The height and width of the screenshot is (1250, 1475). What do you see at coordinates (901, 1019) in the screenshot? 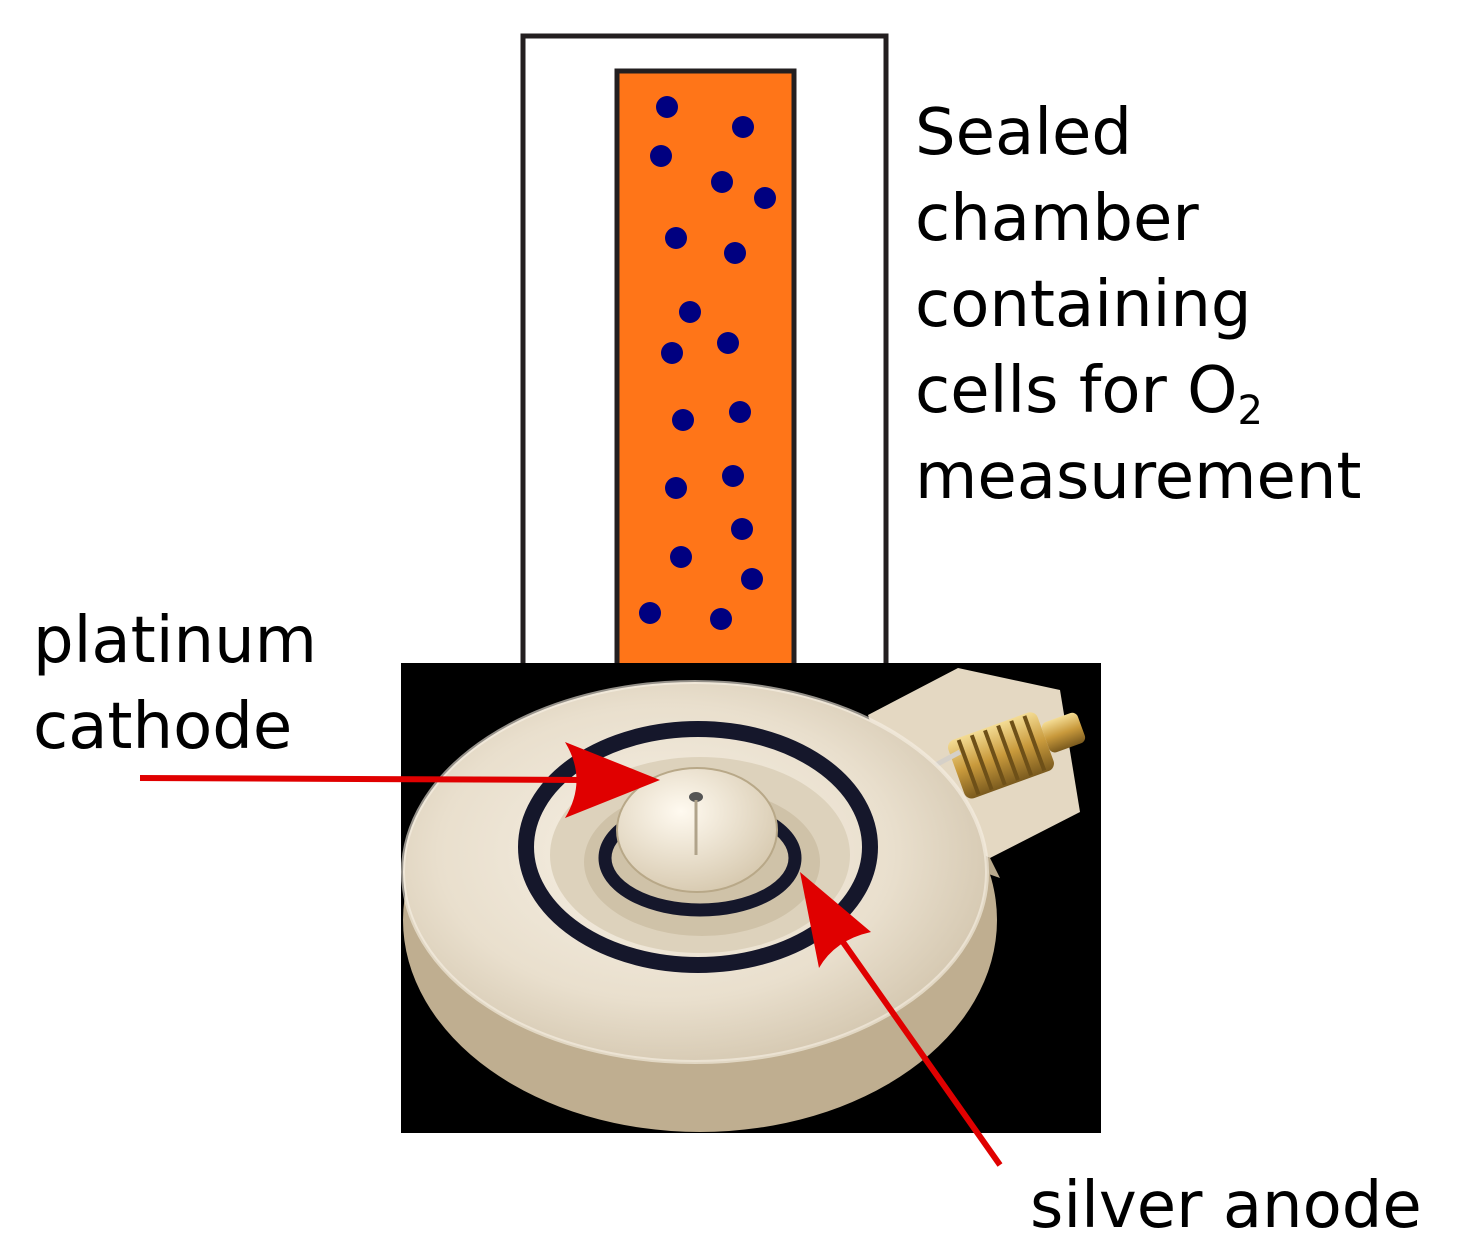
I see `anode-arrow-icon` at bounding box center [901, 1019].